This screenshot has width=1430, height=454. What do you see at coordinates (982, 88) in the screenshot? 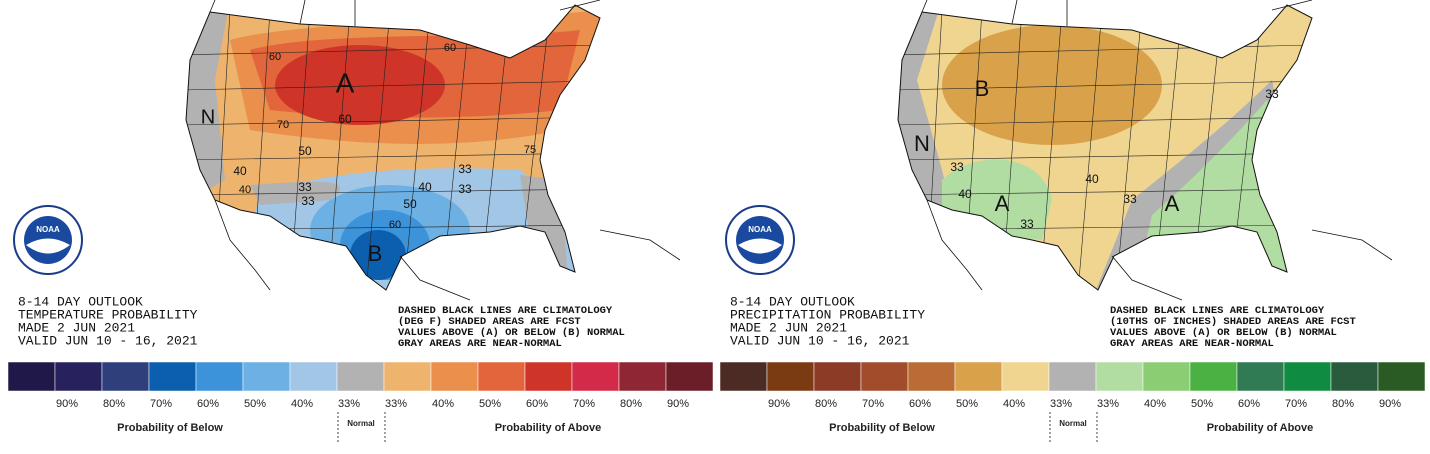
I see `map-label: B` at bounding box center [982, 88].